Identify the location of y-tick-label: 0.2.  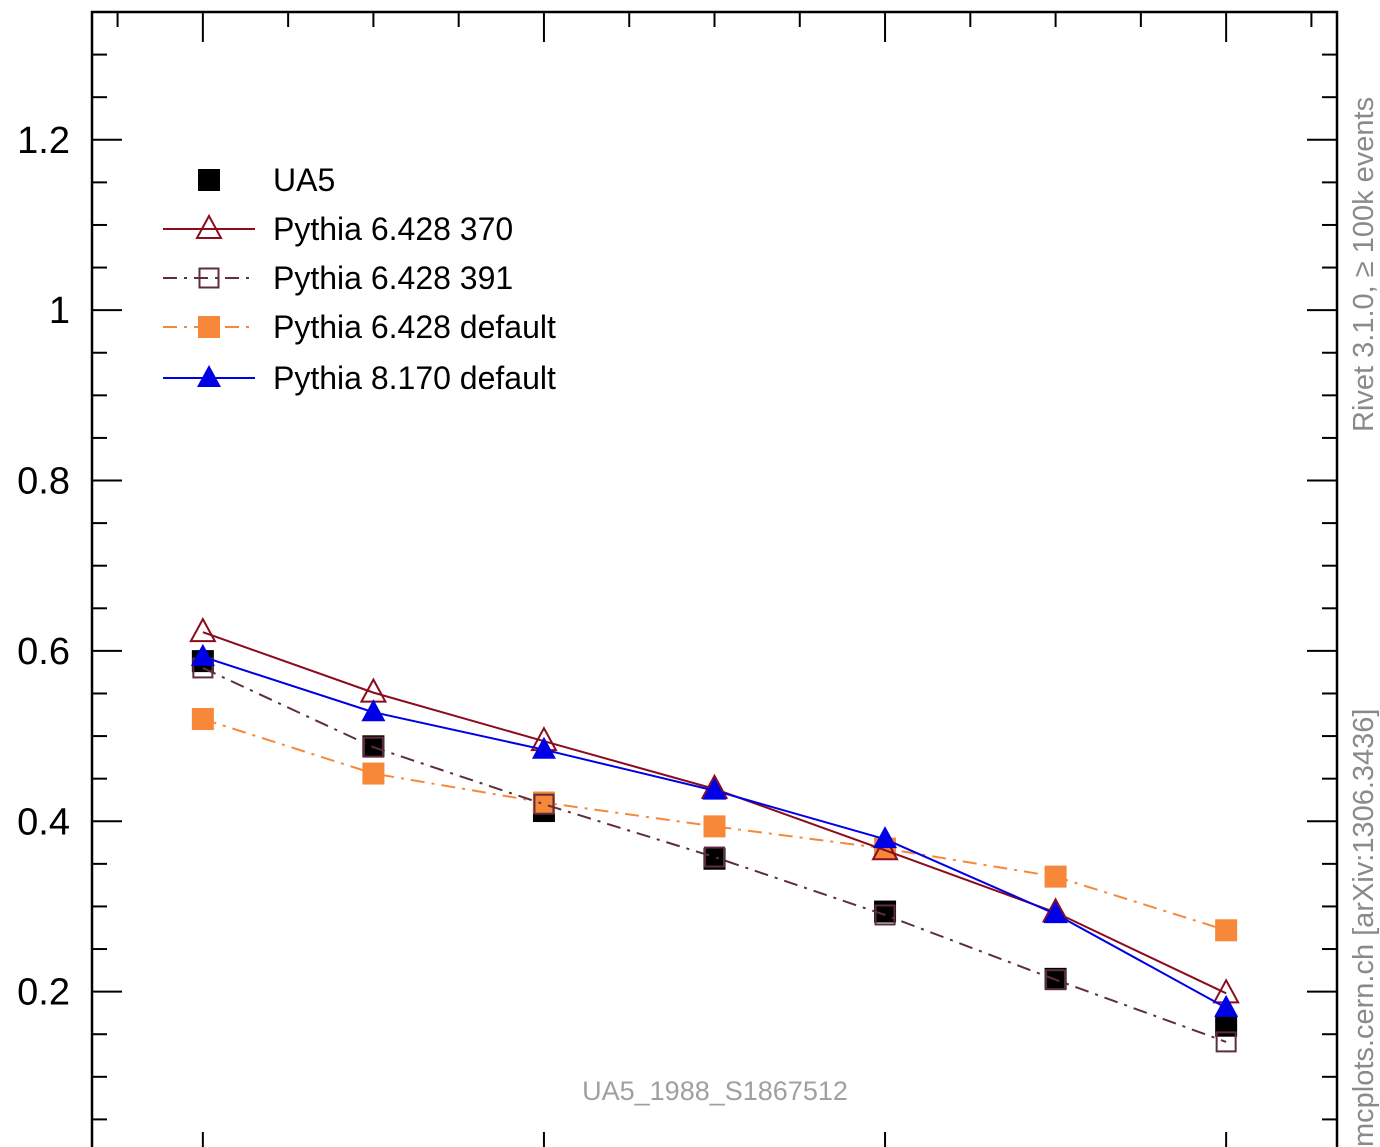
(43, 993).